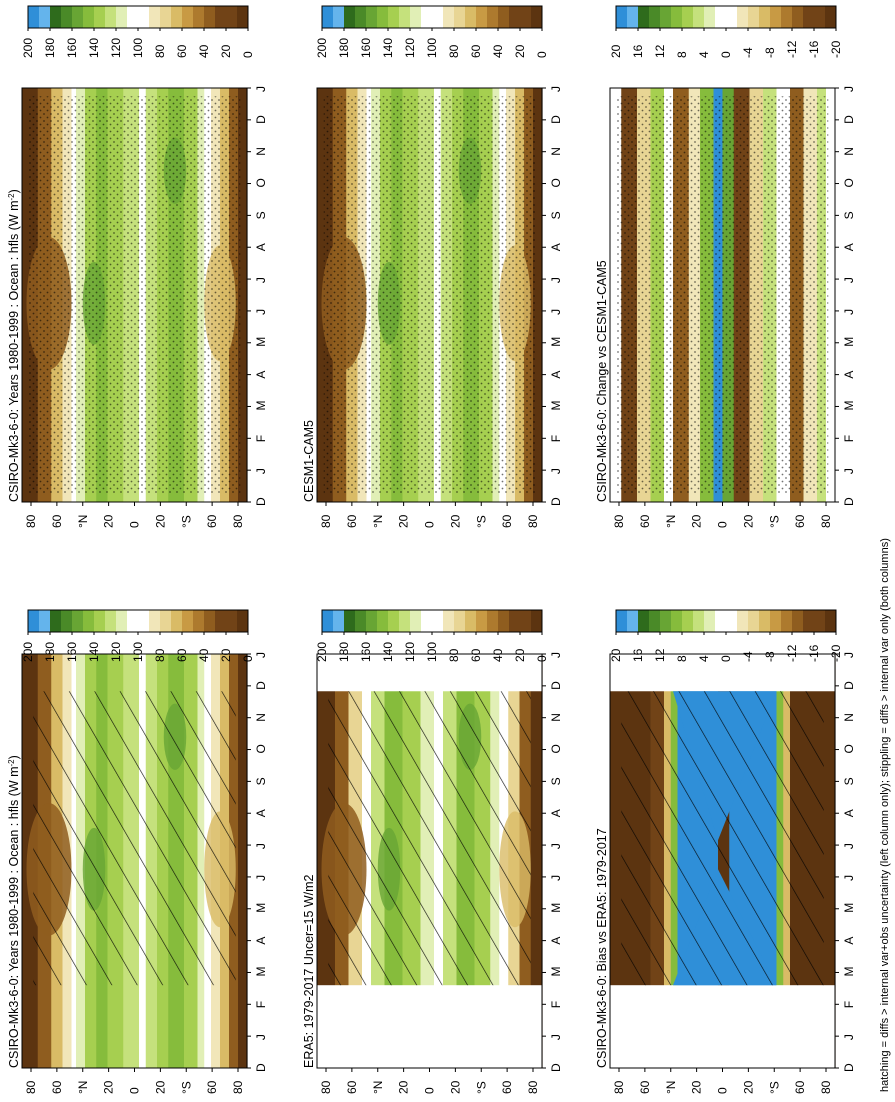 The height and width of the screenshot is (1102, 895). I want to click on month-tick-label: S, so click(556, 781).